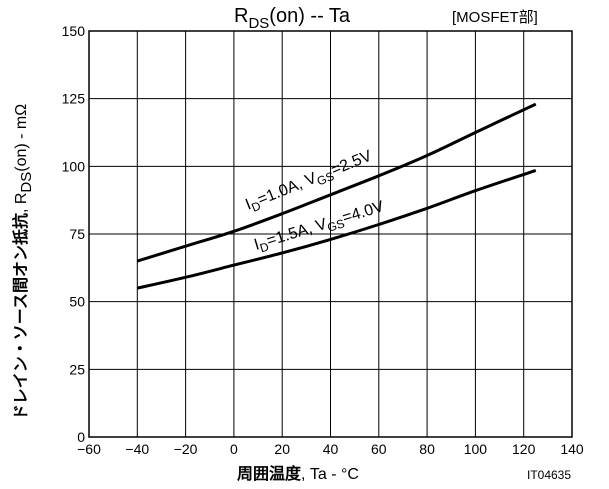  I want to click on y-tick-label: 50, so click(77, 302).